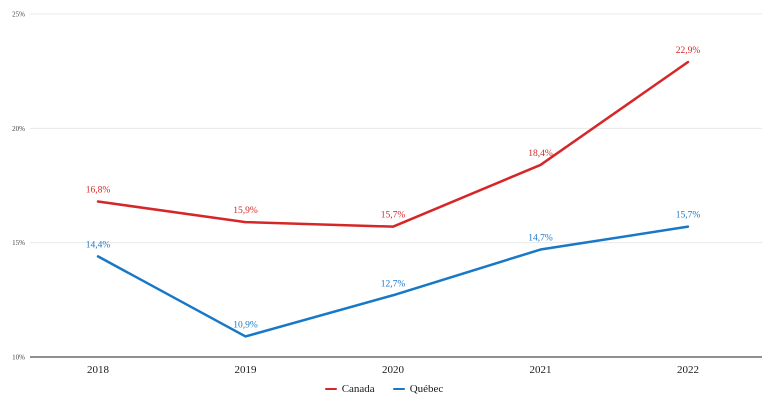 The width and height of the screenshot is (768, 410). Describe the element at coordinates (18, 129) in the screenshot. I see `y-tick-label: 20%` at that location.